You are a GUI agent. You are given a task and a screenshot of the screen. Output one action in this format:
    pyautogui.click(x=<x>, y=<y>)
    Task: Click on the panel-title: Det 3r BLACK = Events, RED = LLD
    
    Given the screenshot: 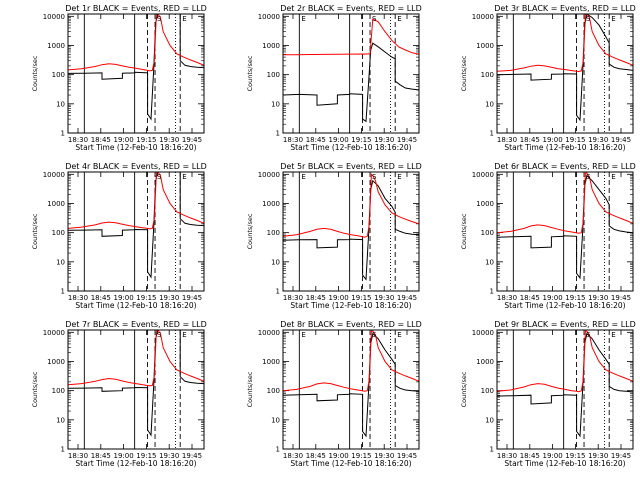 What is the action you would take?
    pyautogui.click(x=565, y=8)
    